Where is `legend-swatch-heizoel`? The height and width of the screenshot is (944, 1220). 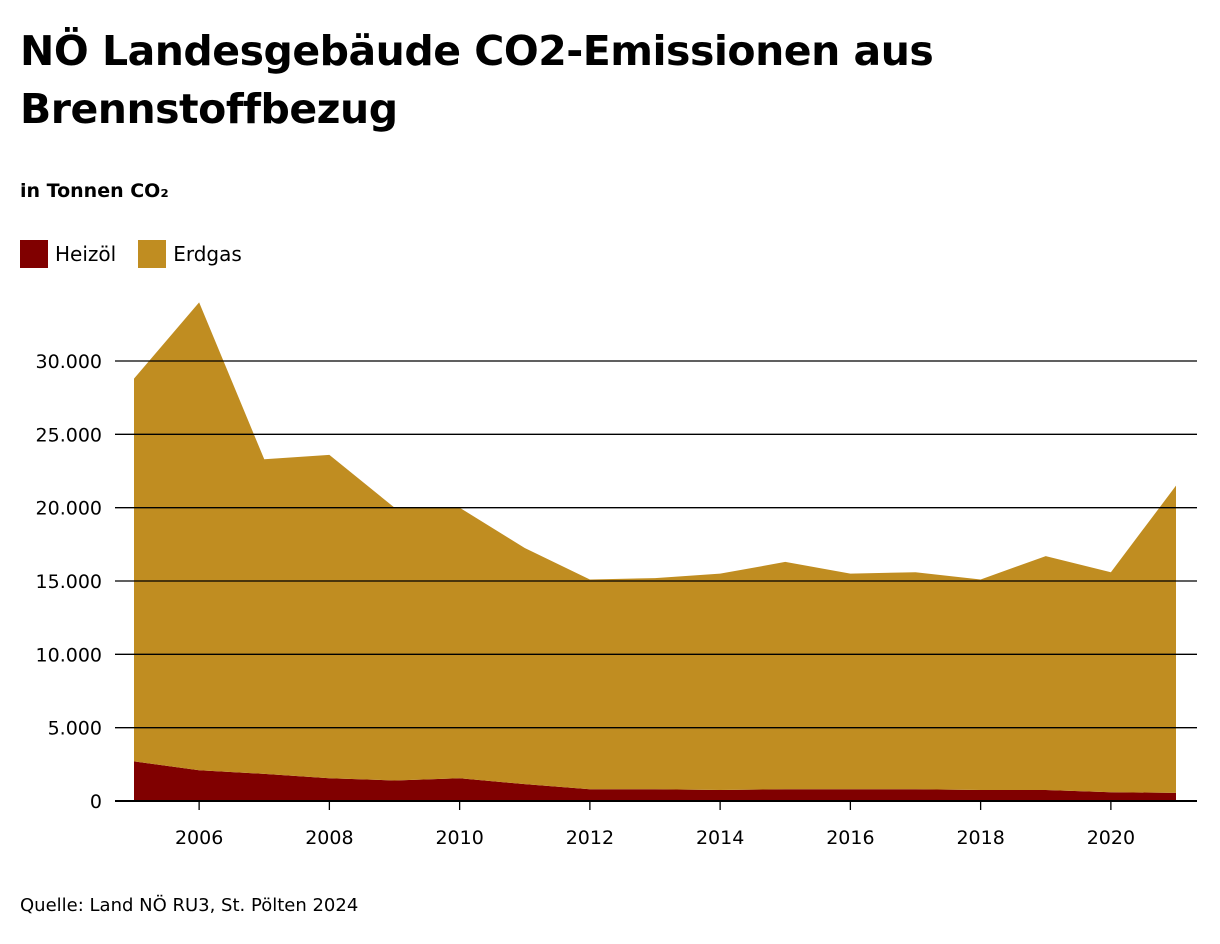
legend-swatch-heizoel is located at coordinates (34, 254).